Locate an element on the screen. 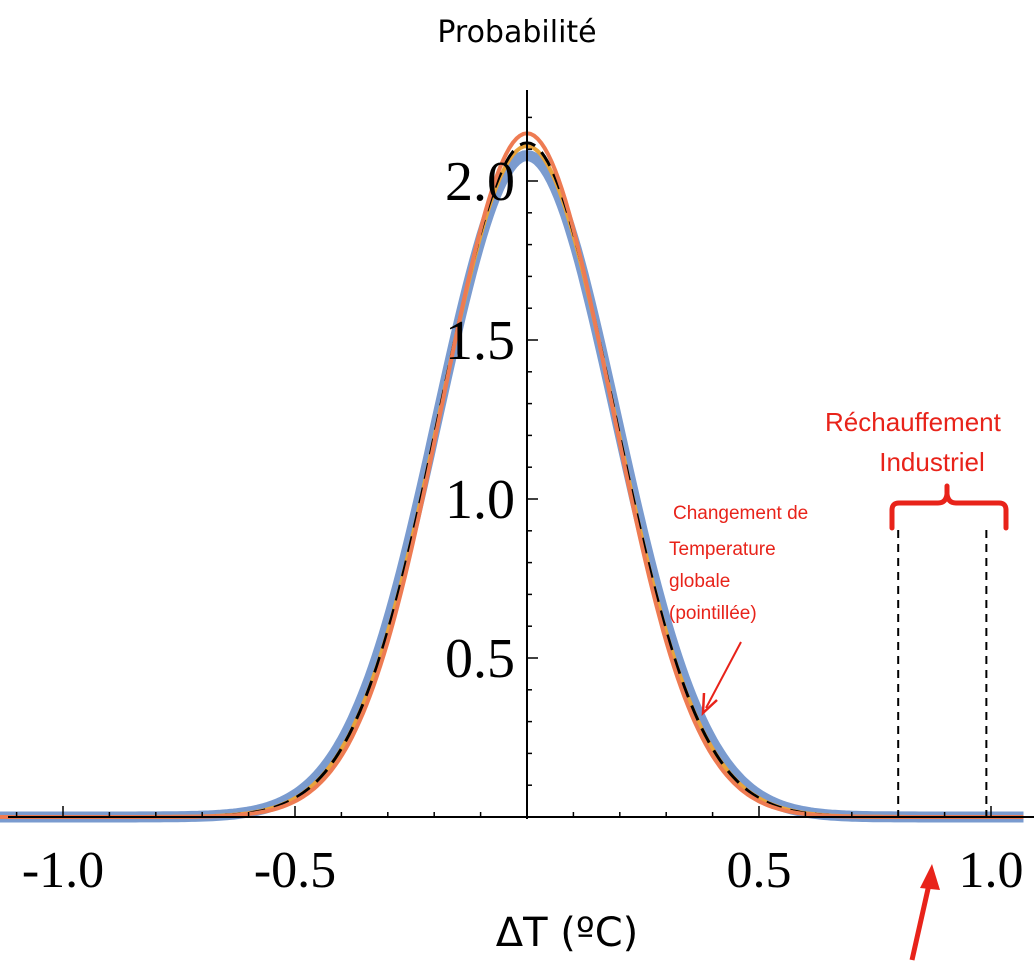  x-tick-label: -0.5 is located at coordinates (295, 870).